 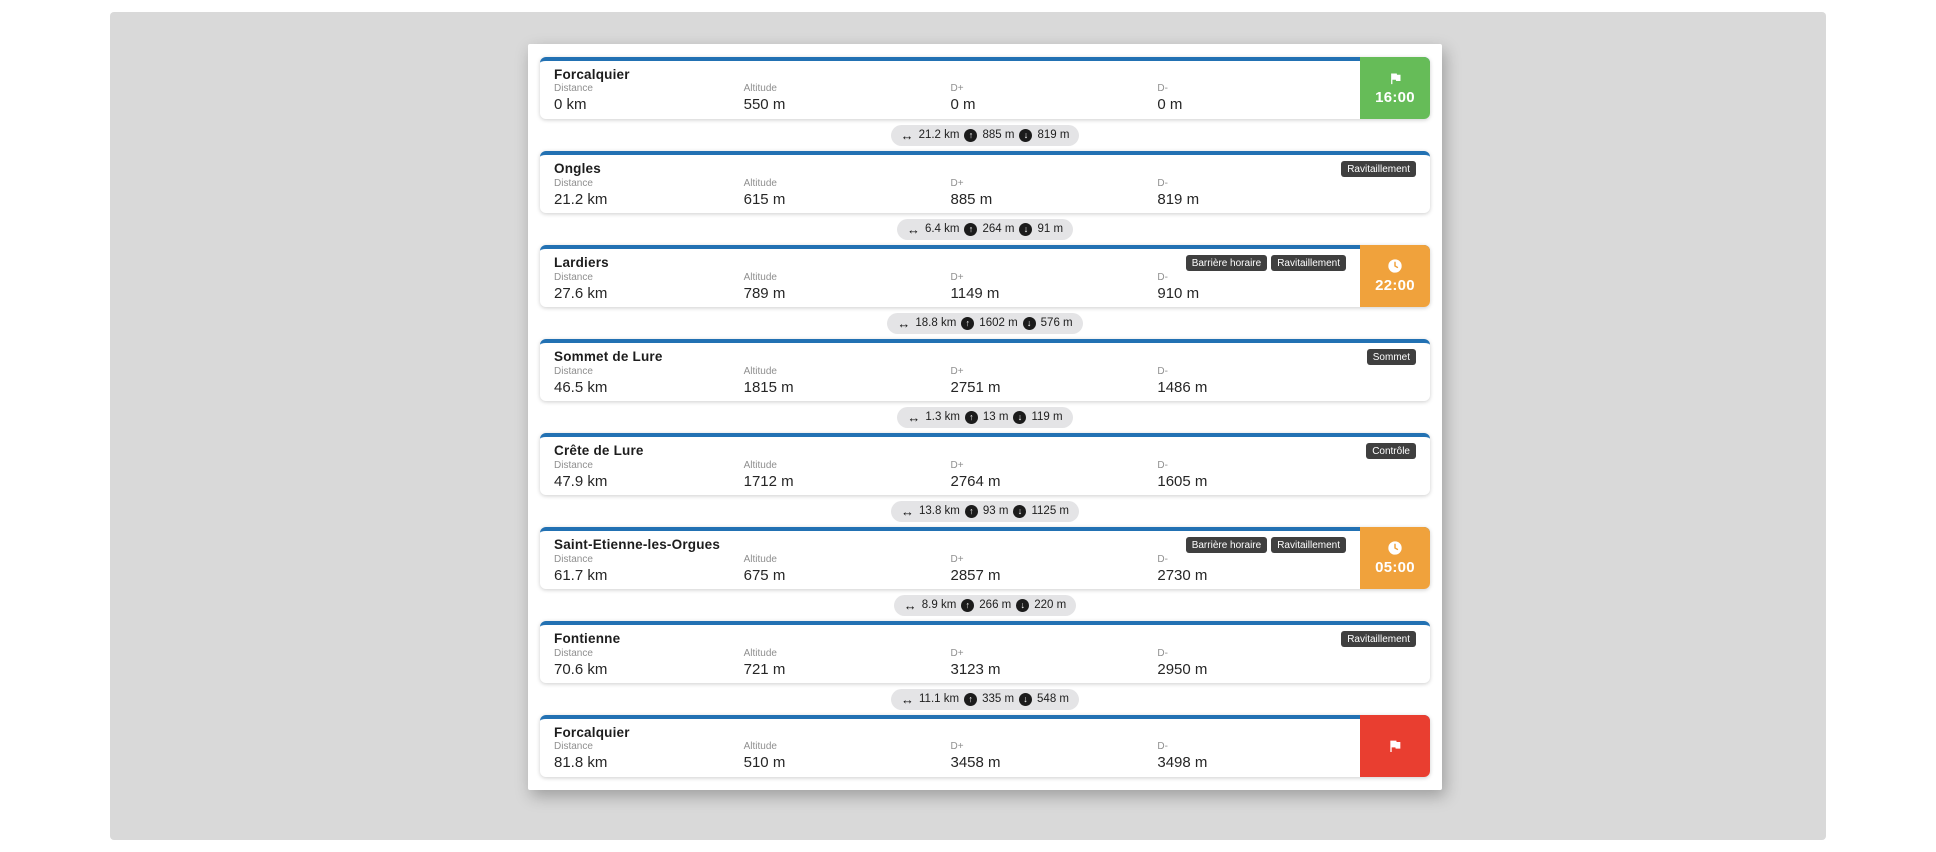 I want to click on waypoint-name: Saint-Etienne-les-Orgues, so click(x=637, y=544).